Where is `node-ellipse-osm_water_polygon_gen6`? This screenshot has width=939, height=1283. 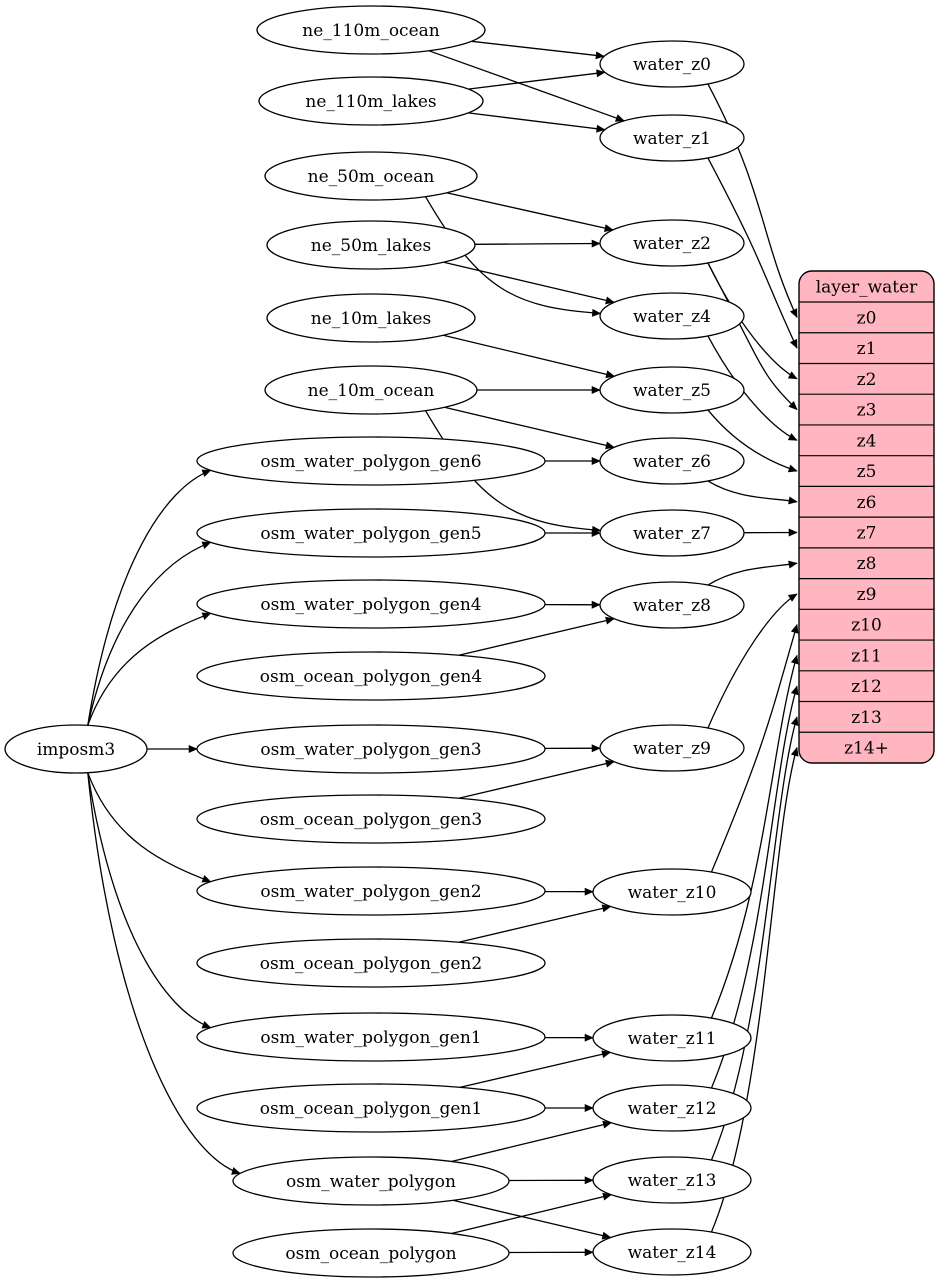 node-ellipse-osm_water_polygon_gen6 is located at coordinates (371, 461).